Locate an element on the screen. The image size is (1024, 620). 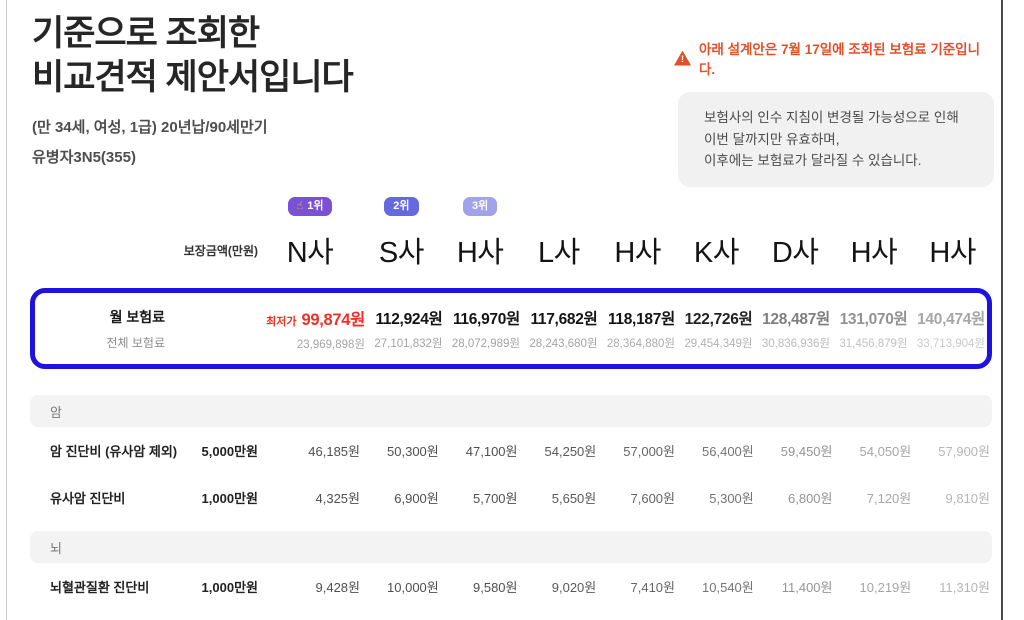
premium-cell: 131,070원 31,456,879원 is located at coordinates (871, 329).